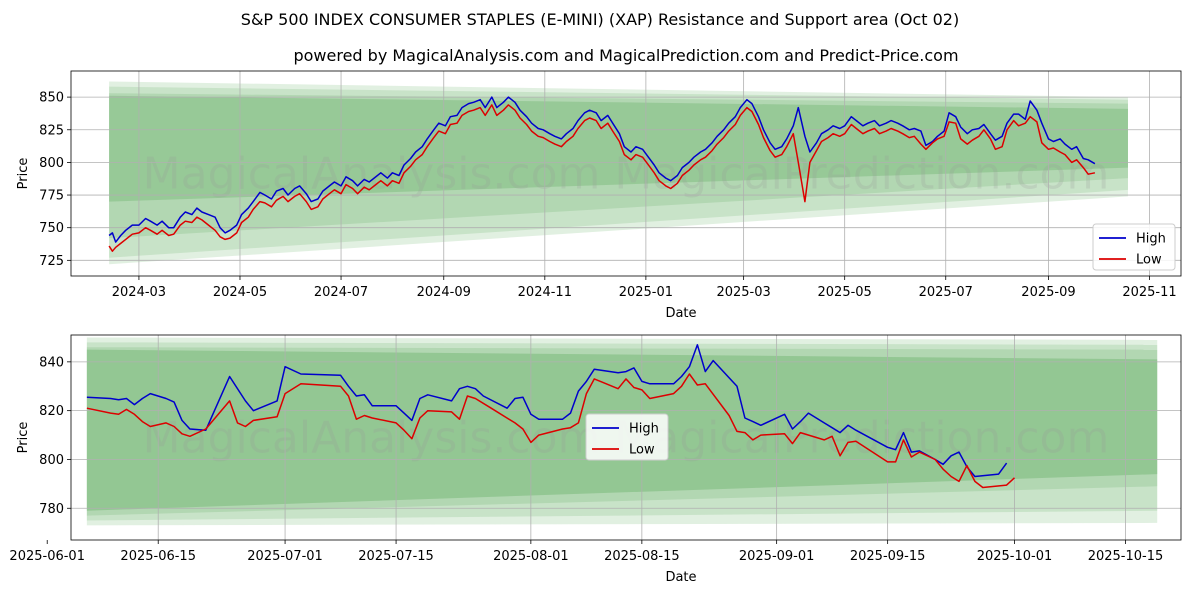 This screenshot has width=1200, height=600. What do you see at coordinates (51, 228) in the screenshot?
I see `y-tick-label: 750` at bounding box center [51, 228].